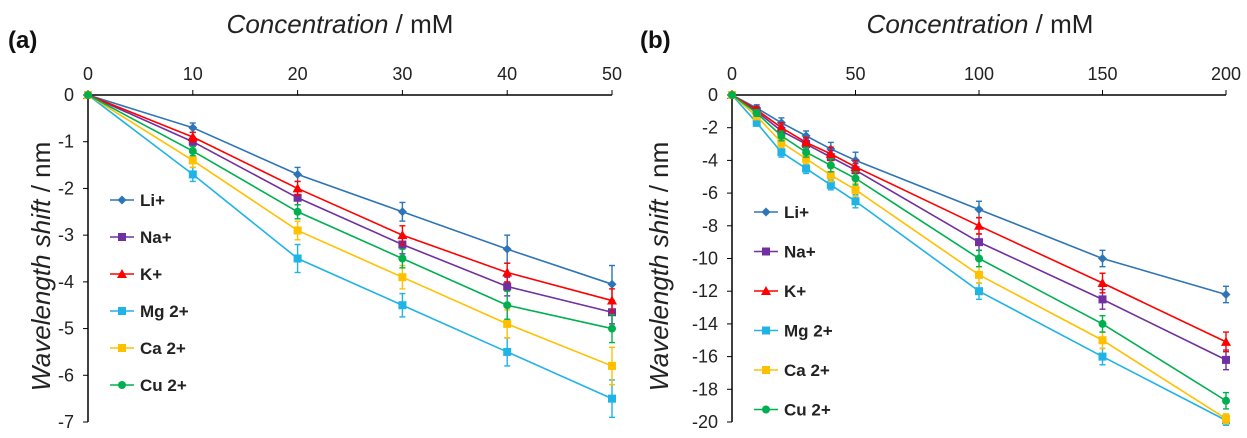  What do you see at coordinates (66, 282) in the screenshot?
I see `y-tick-label: -4` at bounding box center [66, 282].